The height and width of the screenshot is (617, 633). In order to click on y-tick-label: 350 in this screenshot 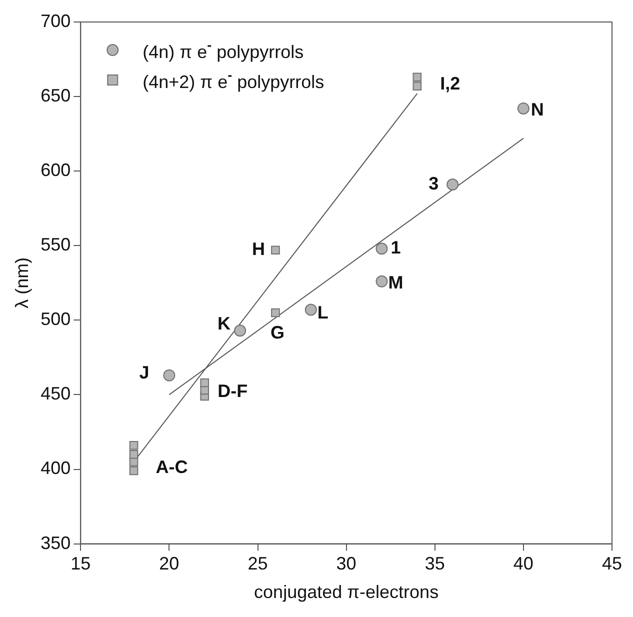, I will do `click(55, 542)`.